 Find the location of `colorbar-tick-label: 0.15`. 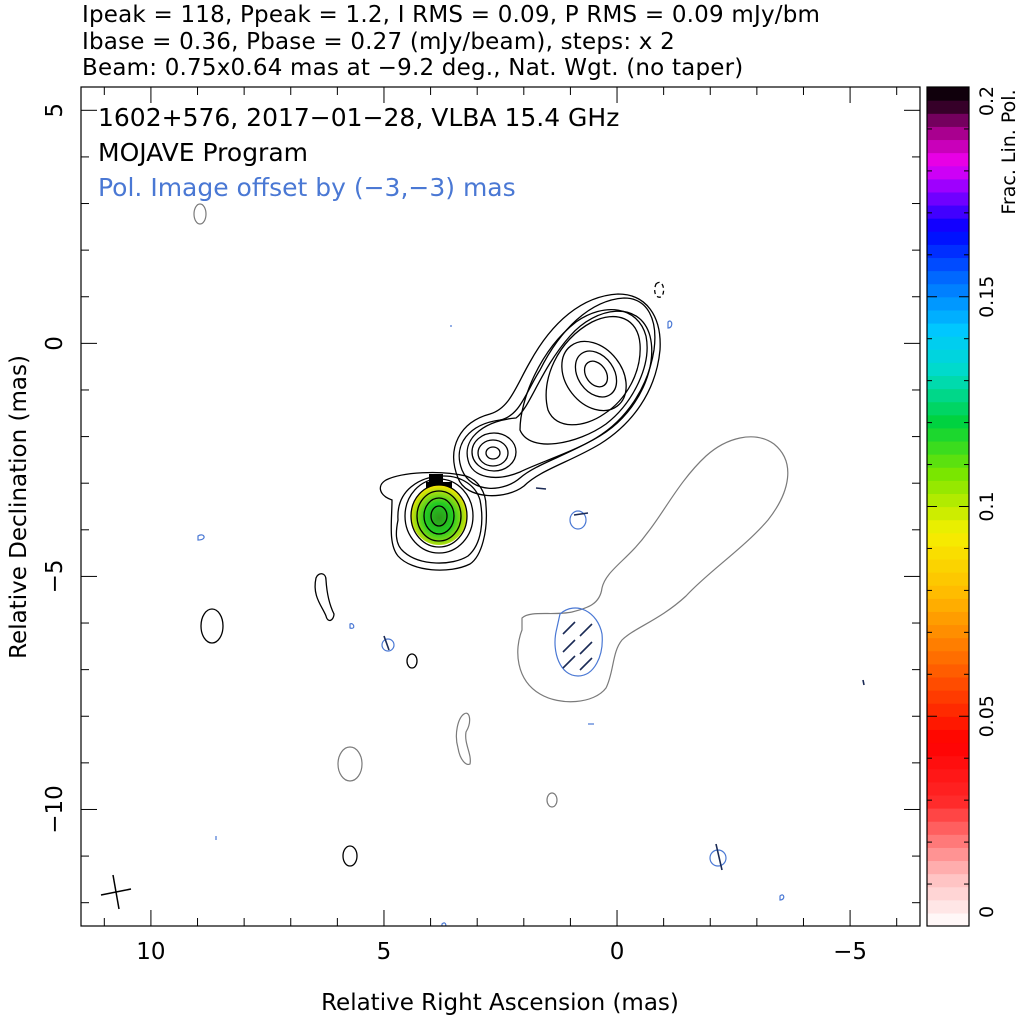

colorbar-tick-label: 0.15 is located at coordinates (987, 297).